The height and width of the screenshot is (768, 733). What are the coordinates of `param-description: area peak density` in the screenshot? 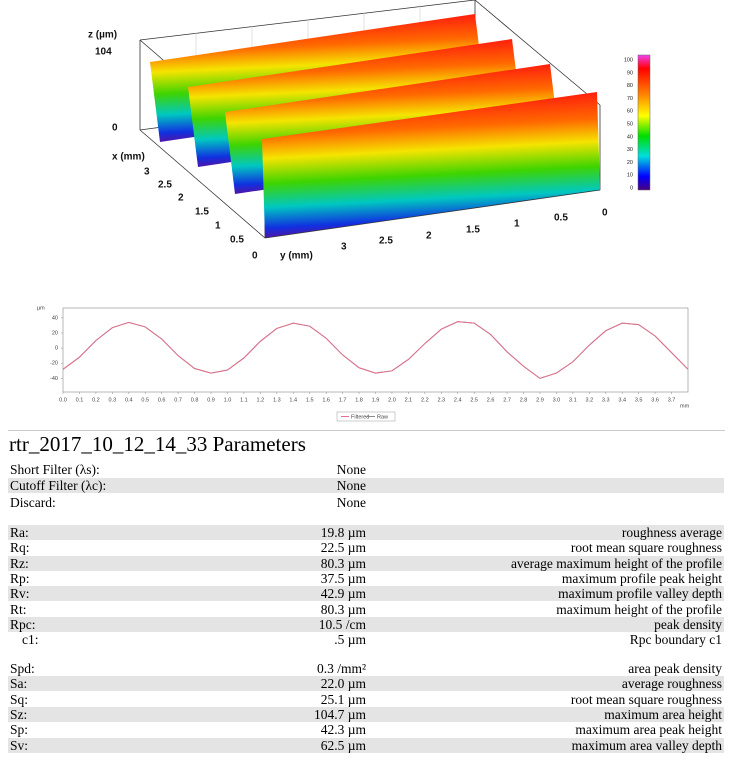 It's located at (675, 668).